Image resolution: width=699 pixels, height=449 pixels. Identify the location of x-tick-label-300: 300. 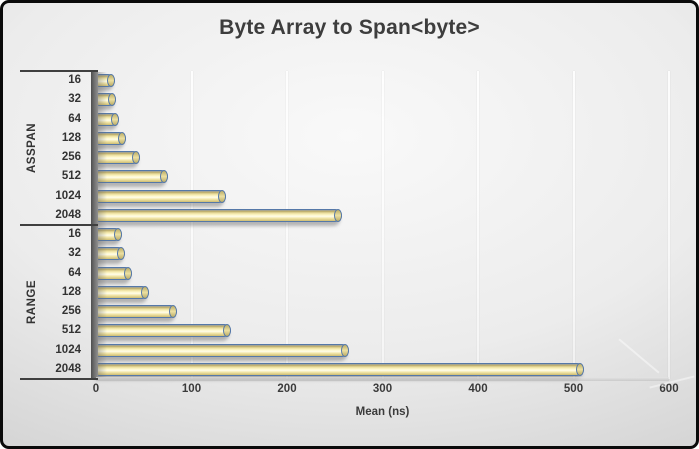
(382, 389).